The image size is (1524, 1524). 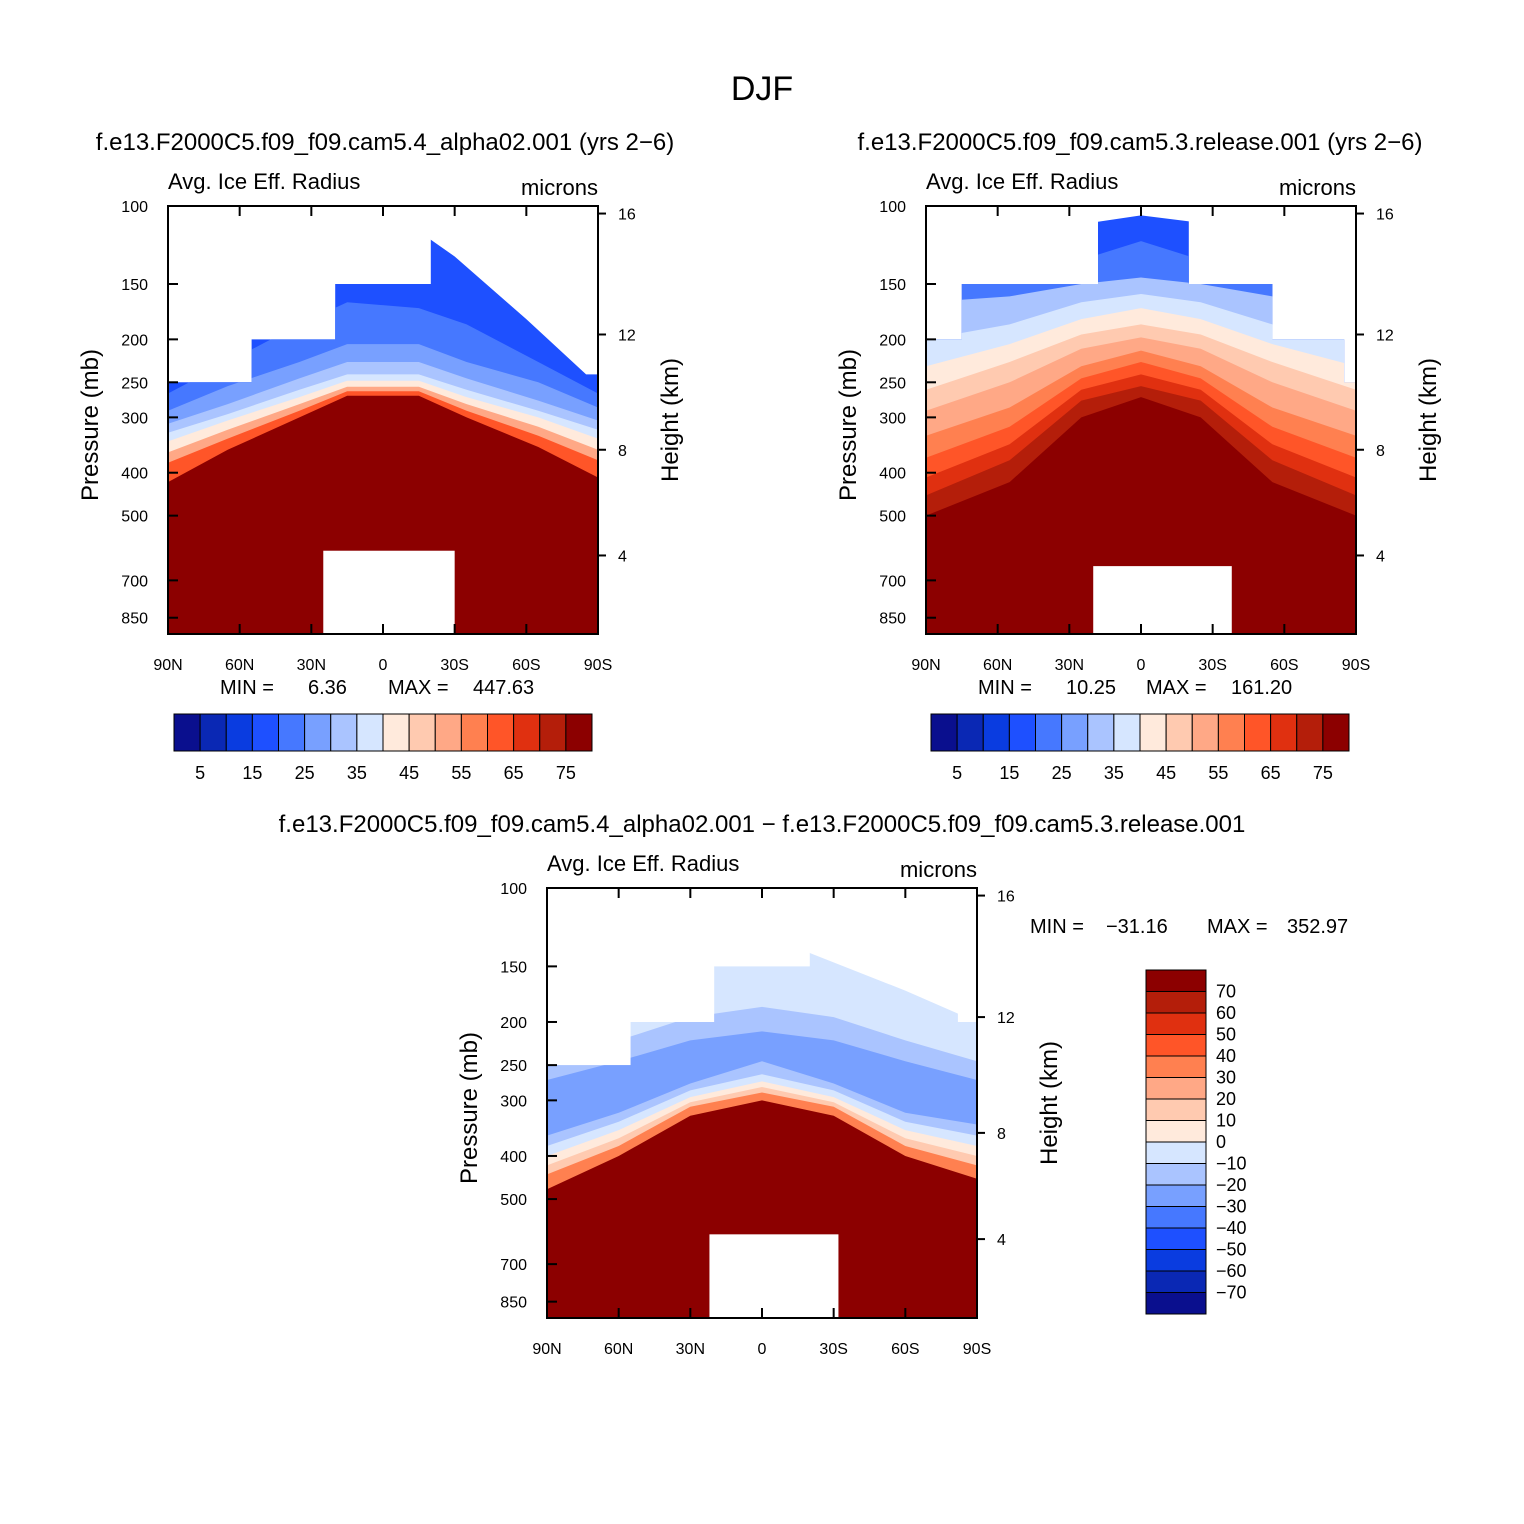 I want to click on colorbar-label: −20, so click(x=1231, y=1185).